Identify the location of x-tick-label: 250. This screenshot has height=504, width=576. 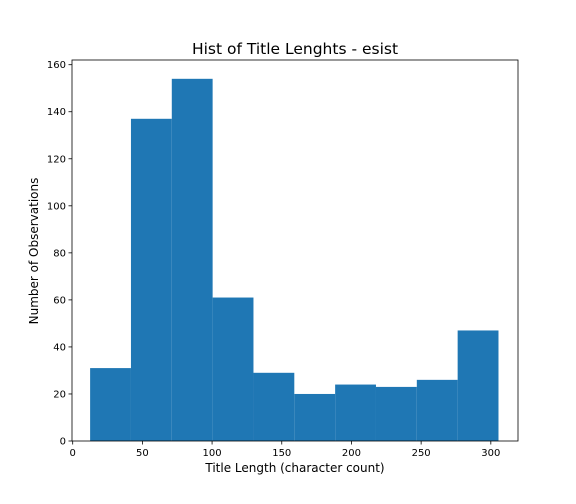
(421, 453).